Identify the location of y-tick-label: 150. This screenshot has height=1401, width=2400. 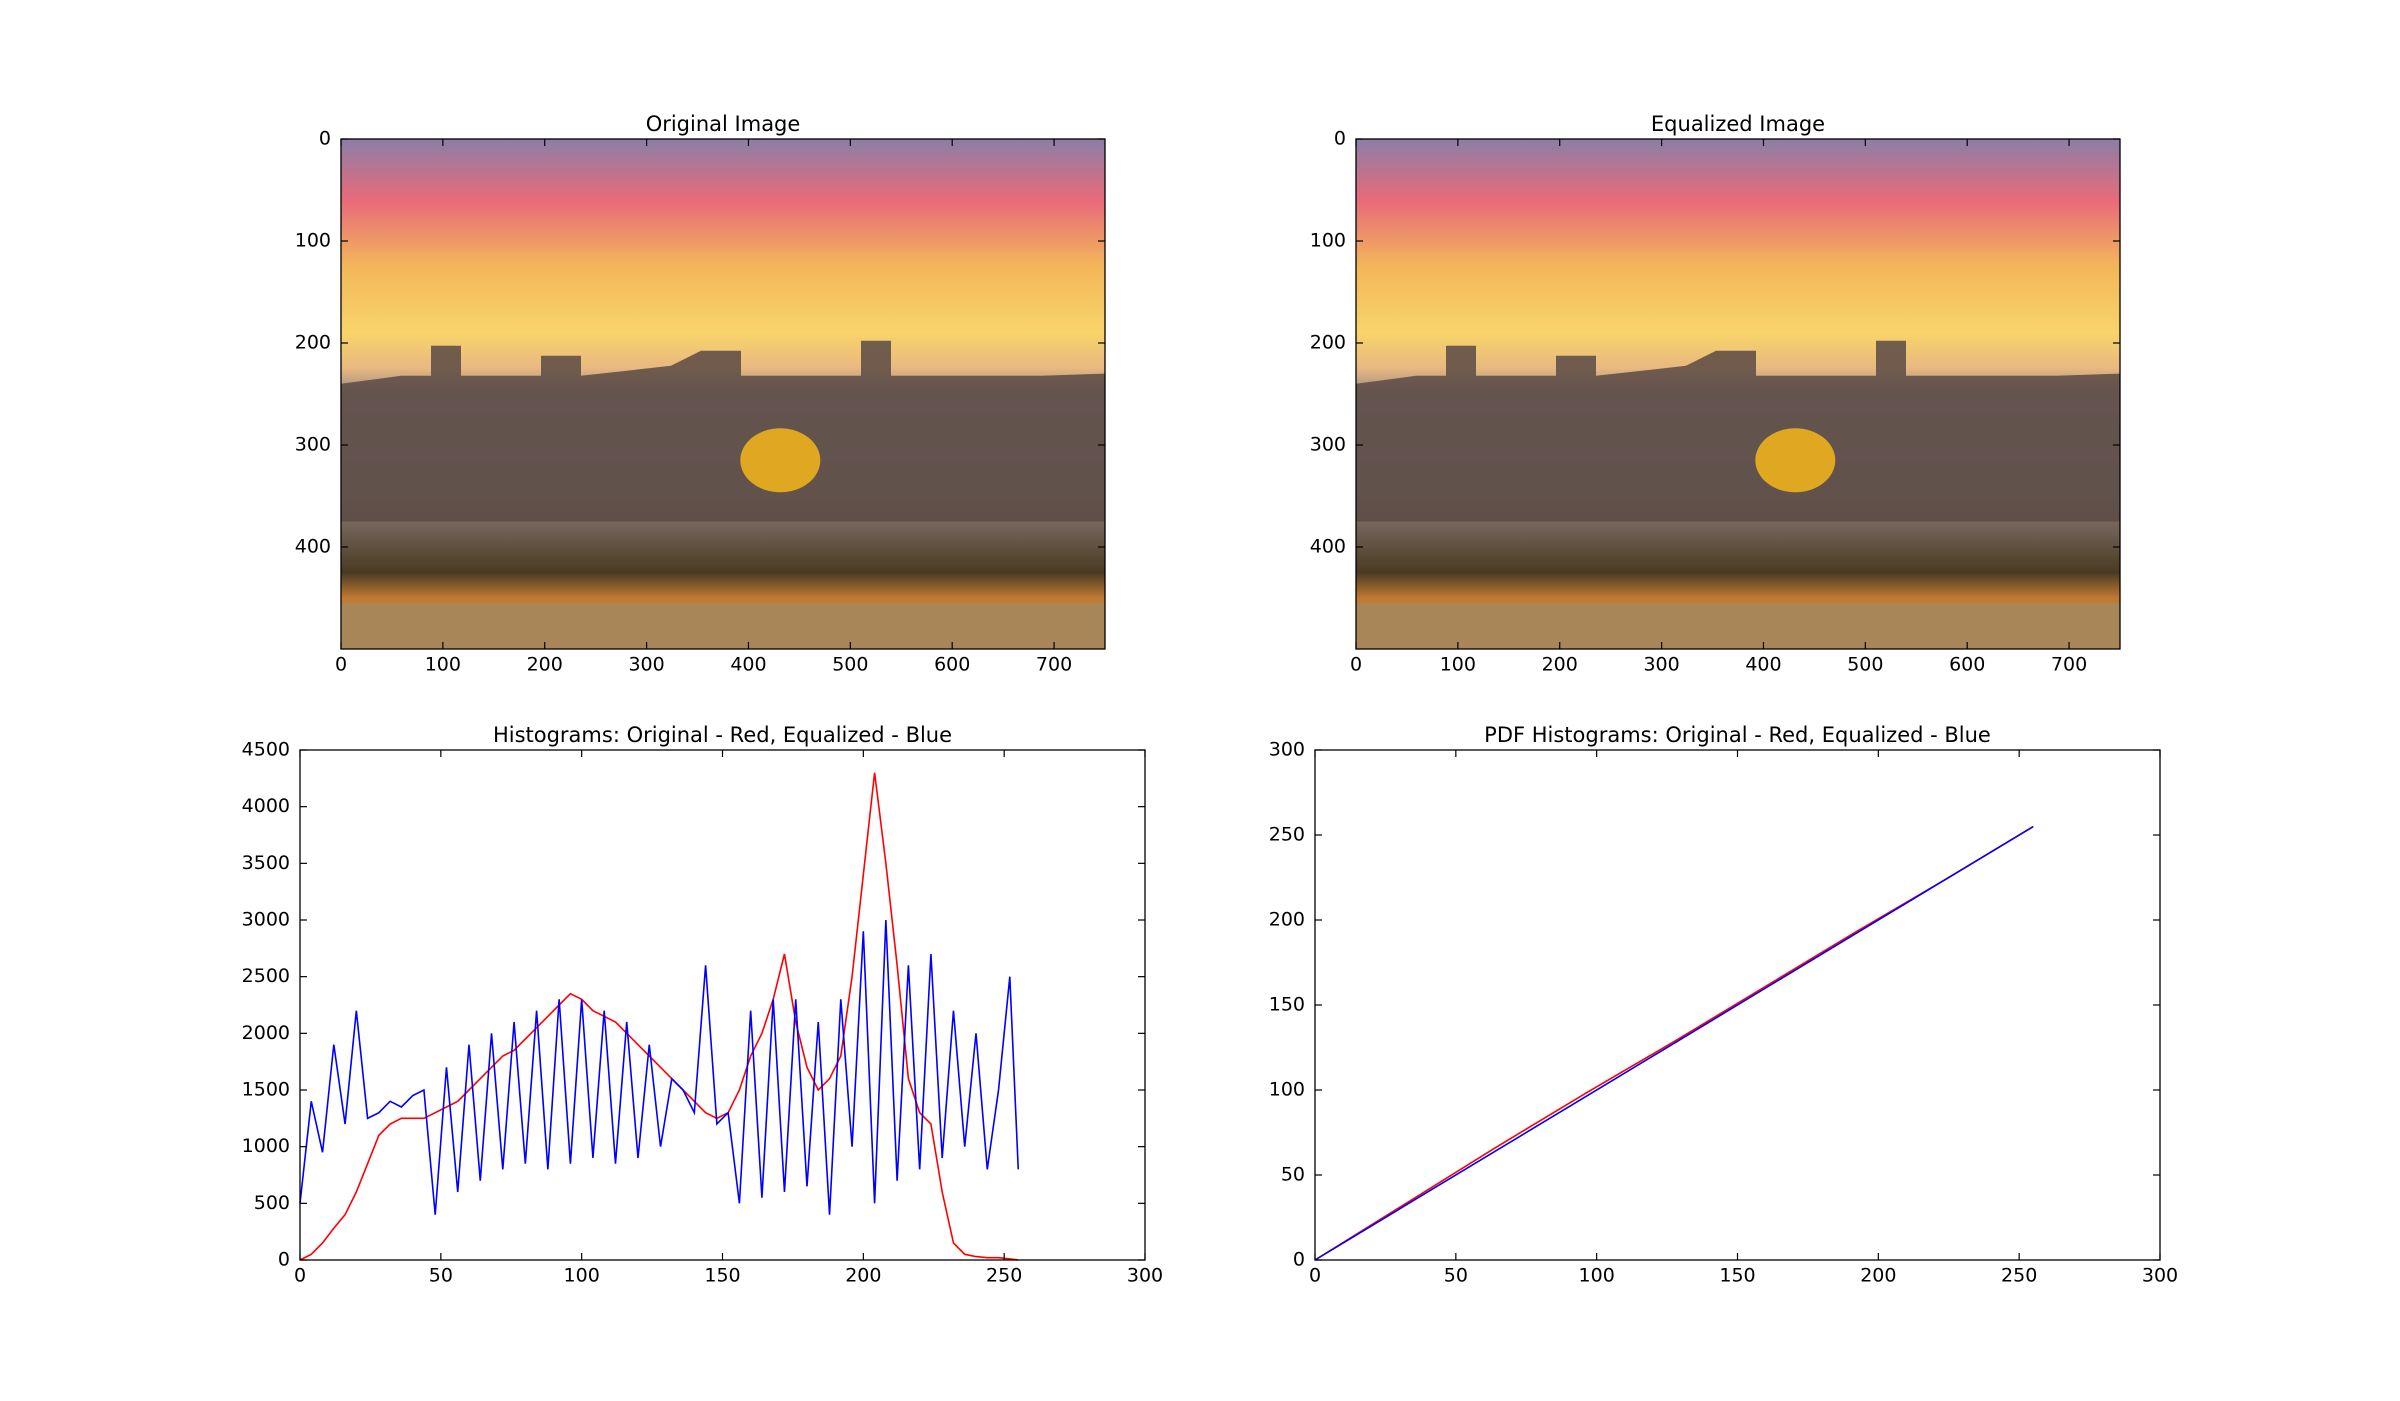
(1287, 1005).